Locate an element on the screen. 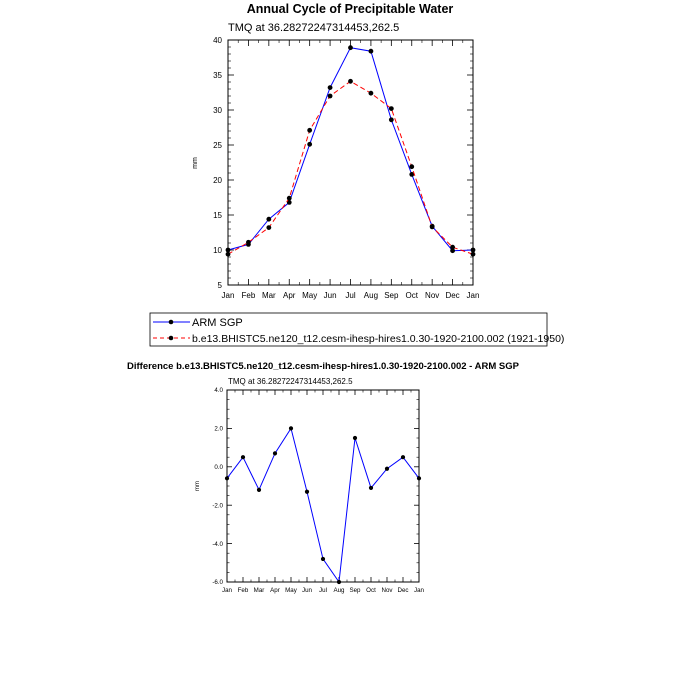 The image size is (700, 700). y-tick-label: 40 is located at coordinates (217, 40).